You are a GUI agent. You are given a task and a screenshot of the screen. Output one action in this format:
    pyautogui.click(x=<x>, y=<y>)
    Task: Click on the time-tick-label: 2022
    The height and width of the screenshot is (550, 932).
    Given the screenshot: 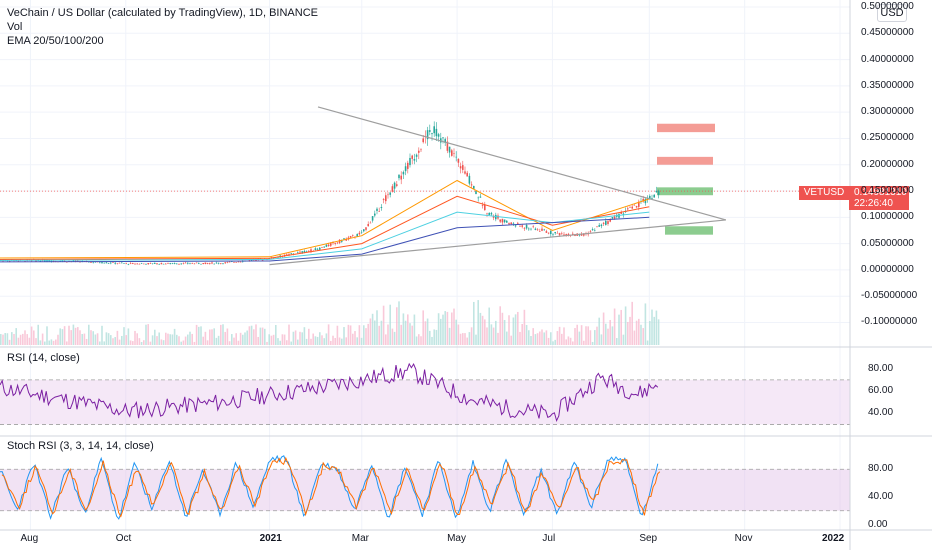 What is the action you would take?
    pyautogui.click(x=833, y=538)
    